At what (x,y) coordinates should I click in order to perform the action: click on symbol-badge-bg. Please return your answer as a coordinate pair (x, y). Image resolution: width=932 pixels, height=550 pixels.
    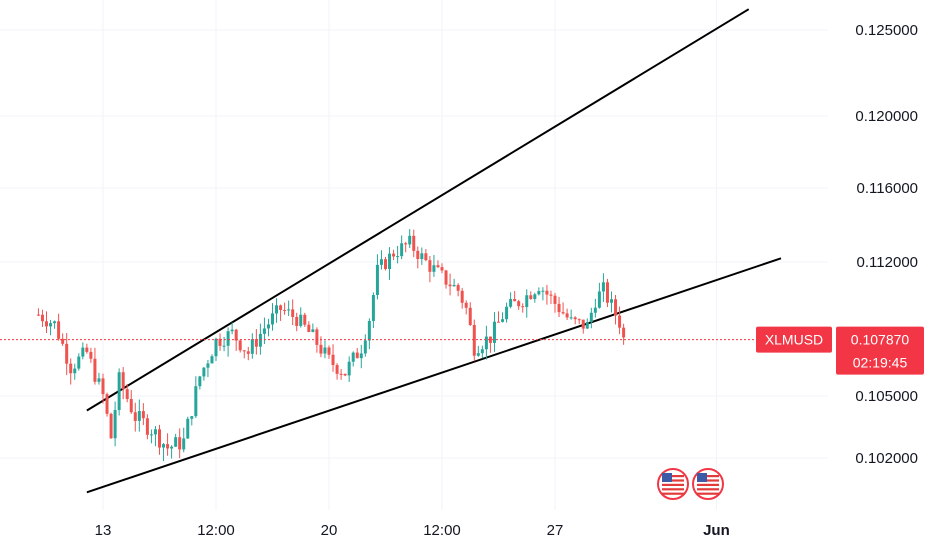
    Looking at the image, I should click on (794, 339).